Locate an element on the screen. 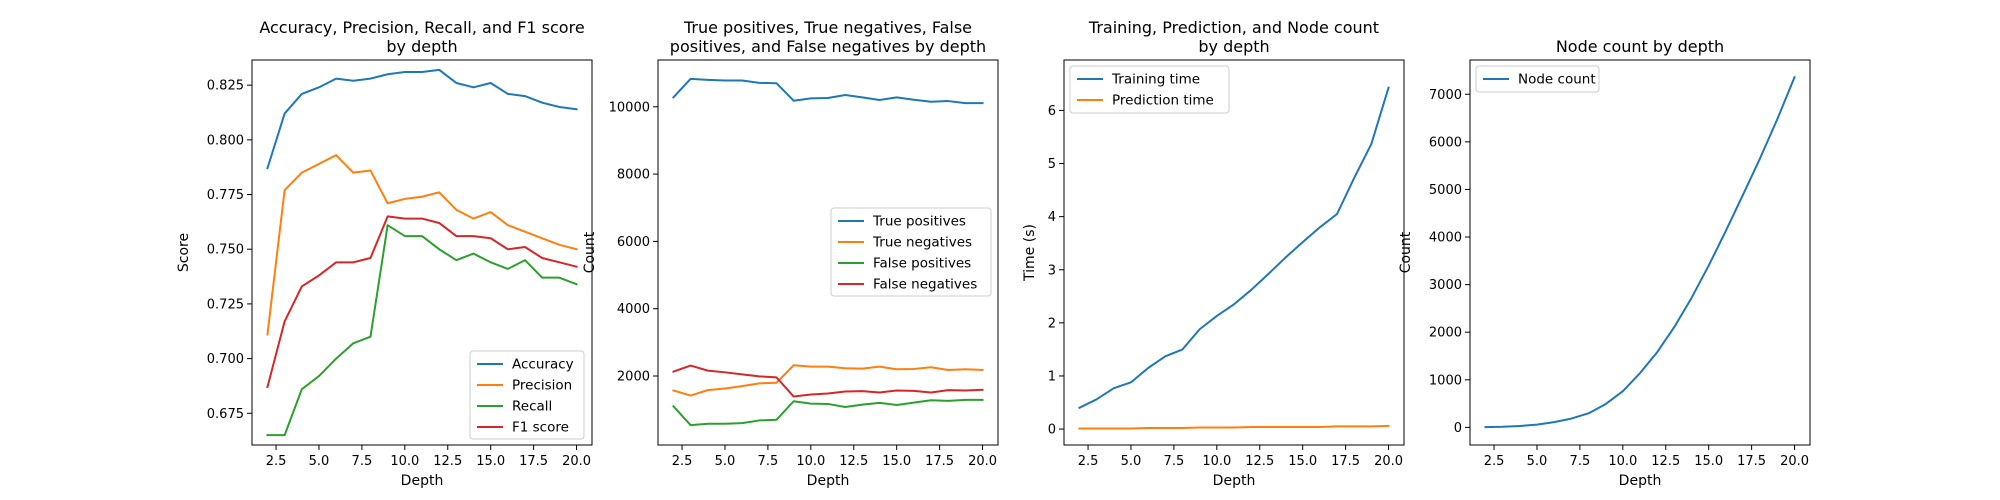  y-axis-label: Time (s) is located at coordinates (1030, 253).